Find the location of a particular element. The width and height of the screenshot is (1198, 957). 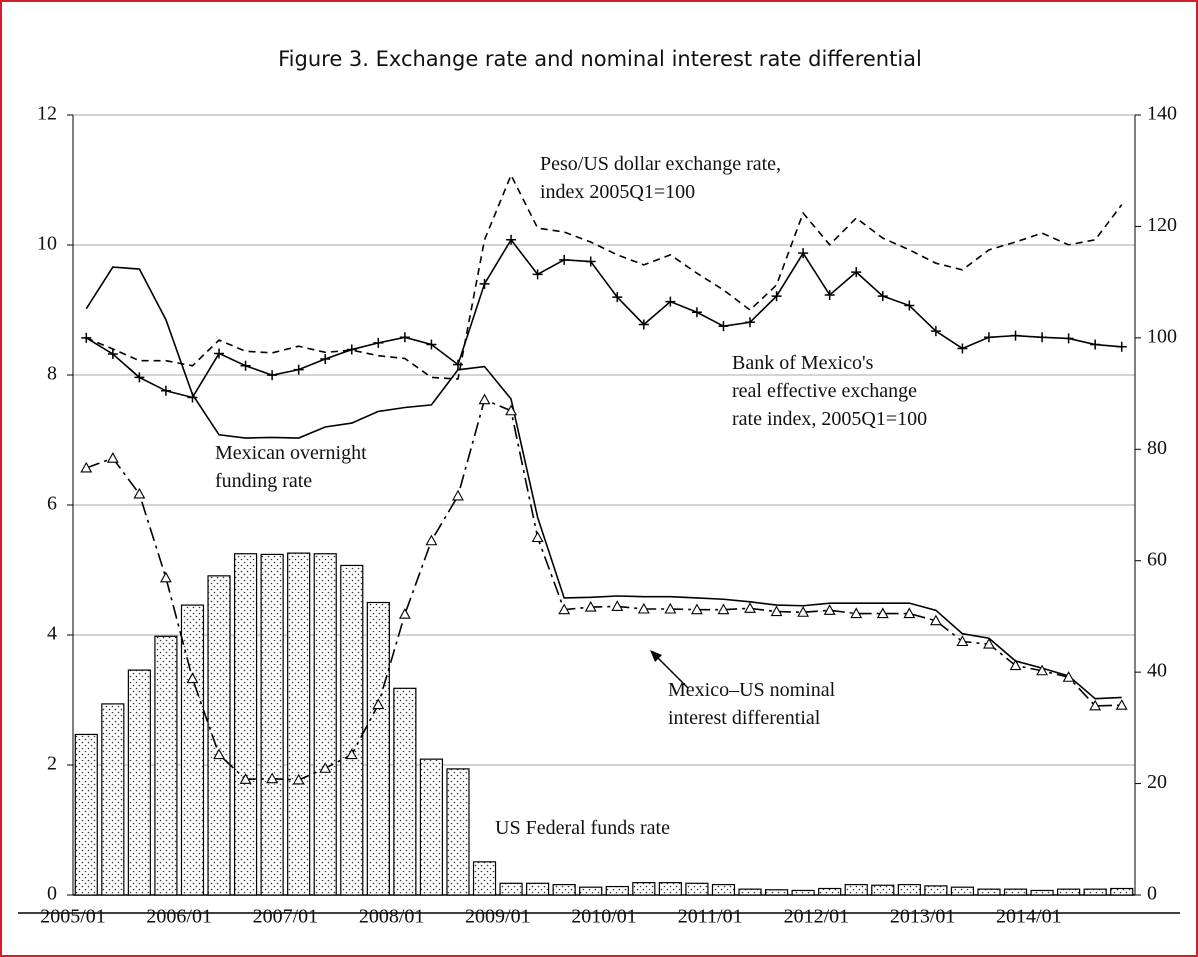

x-tick-label: 2014/01 is located at coordinates (1029, 917).